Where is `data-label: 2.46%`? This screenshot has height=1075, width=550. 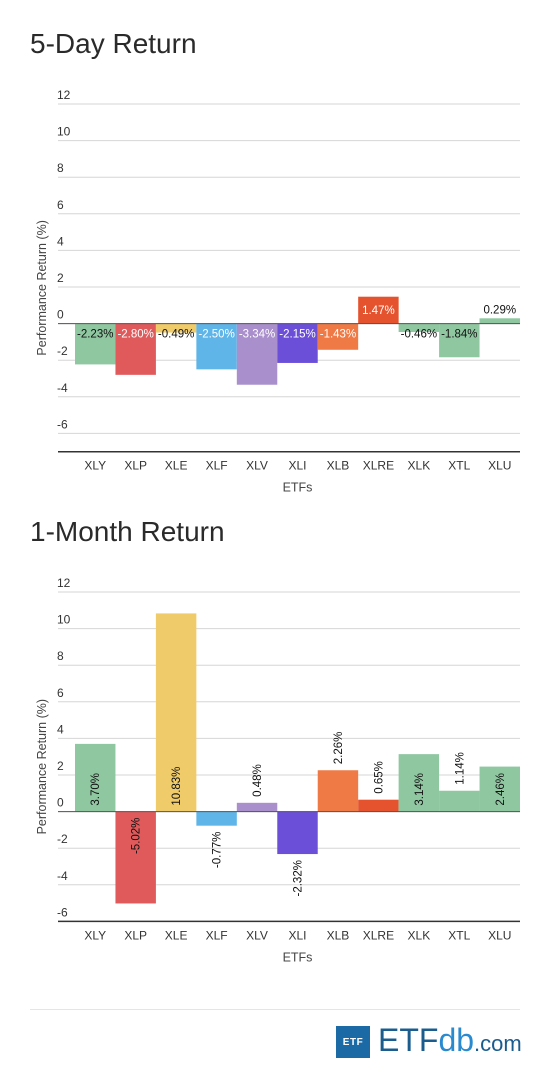 data-label: 2.46% is located at coordinates (501, 789).